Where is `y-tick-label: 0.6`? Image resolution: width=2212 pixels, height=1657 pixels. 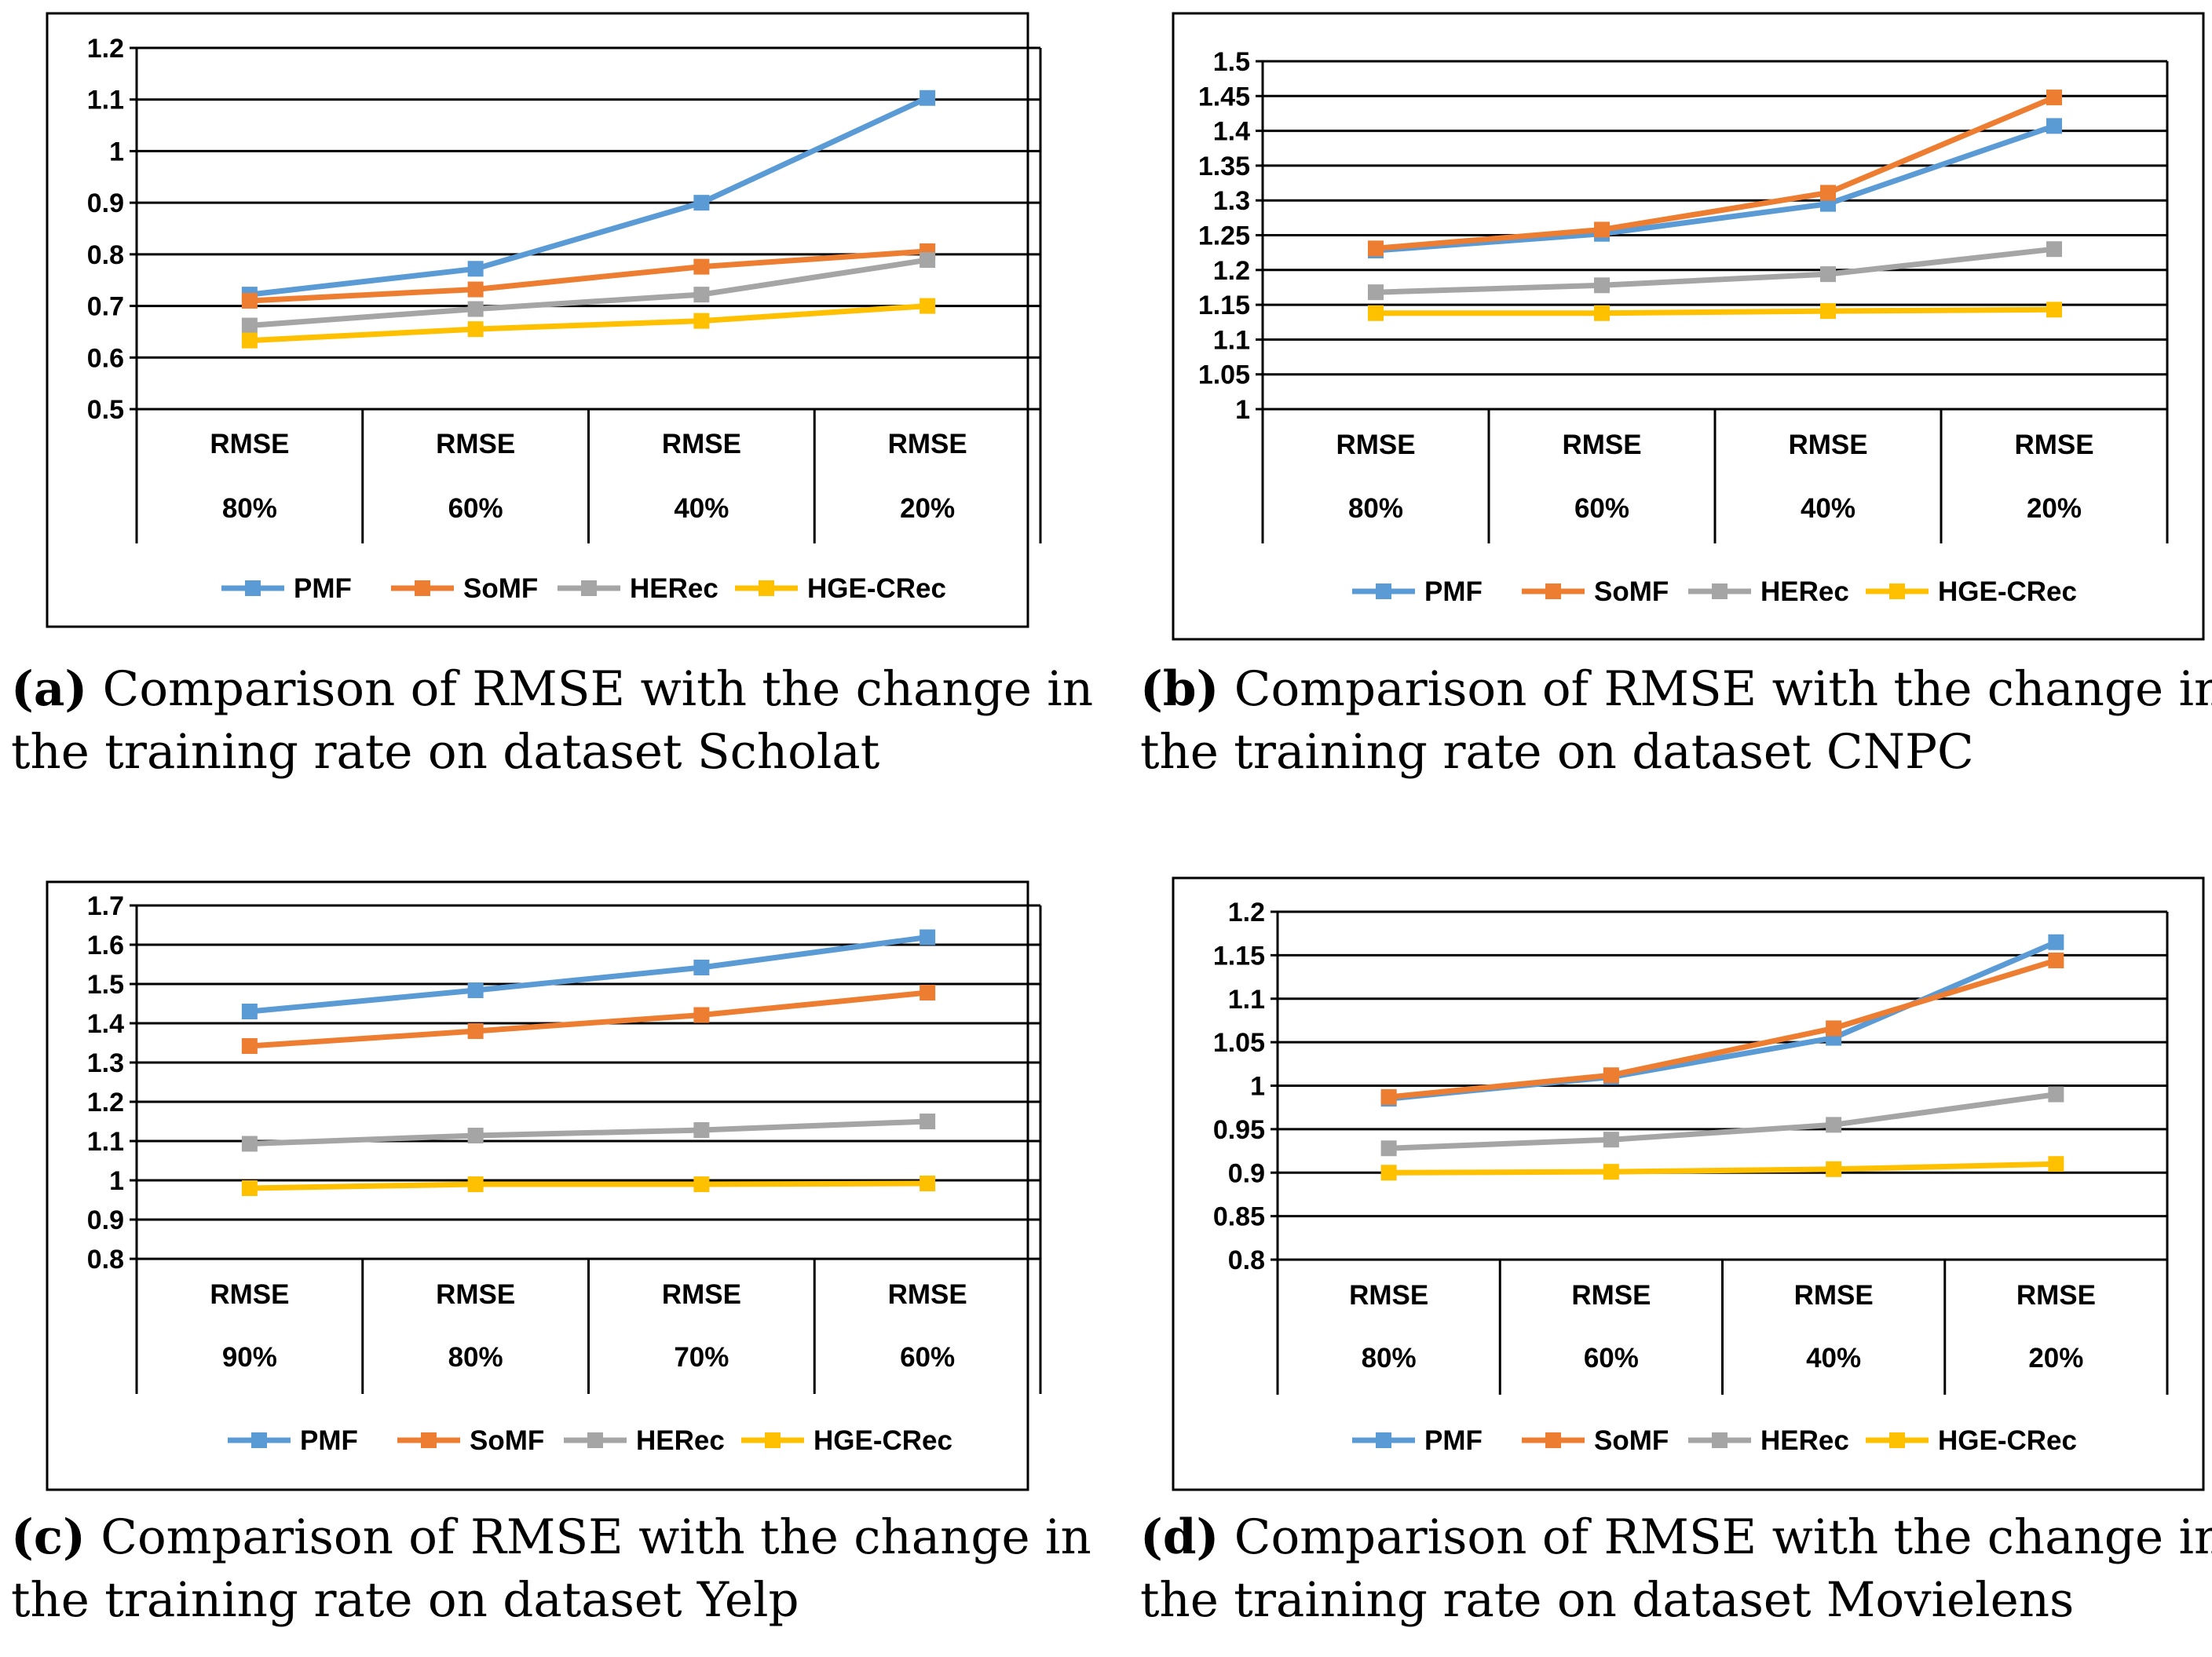
y-tick-label: 0.6 is located at coordinates (106, 358).